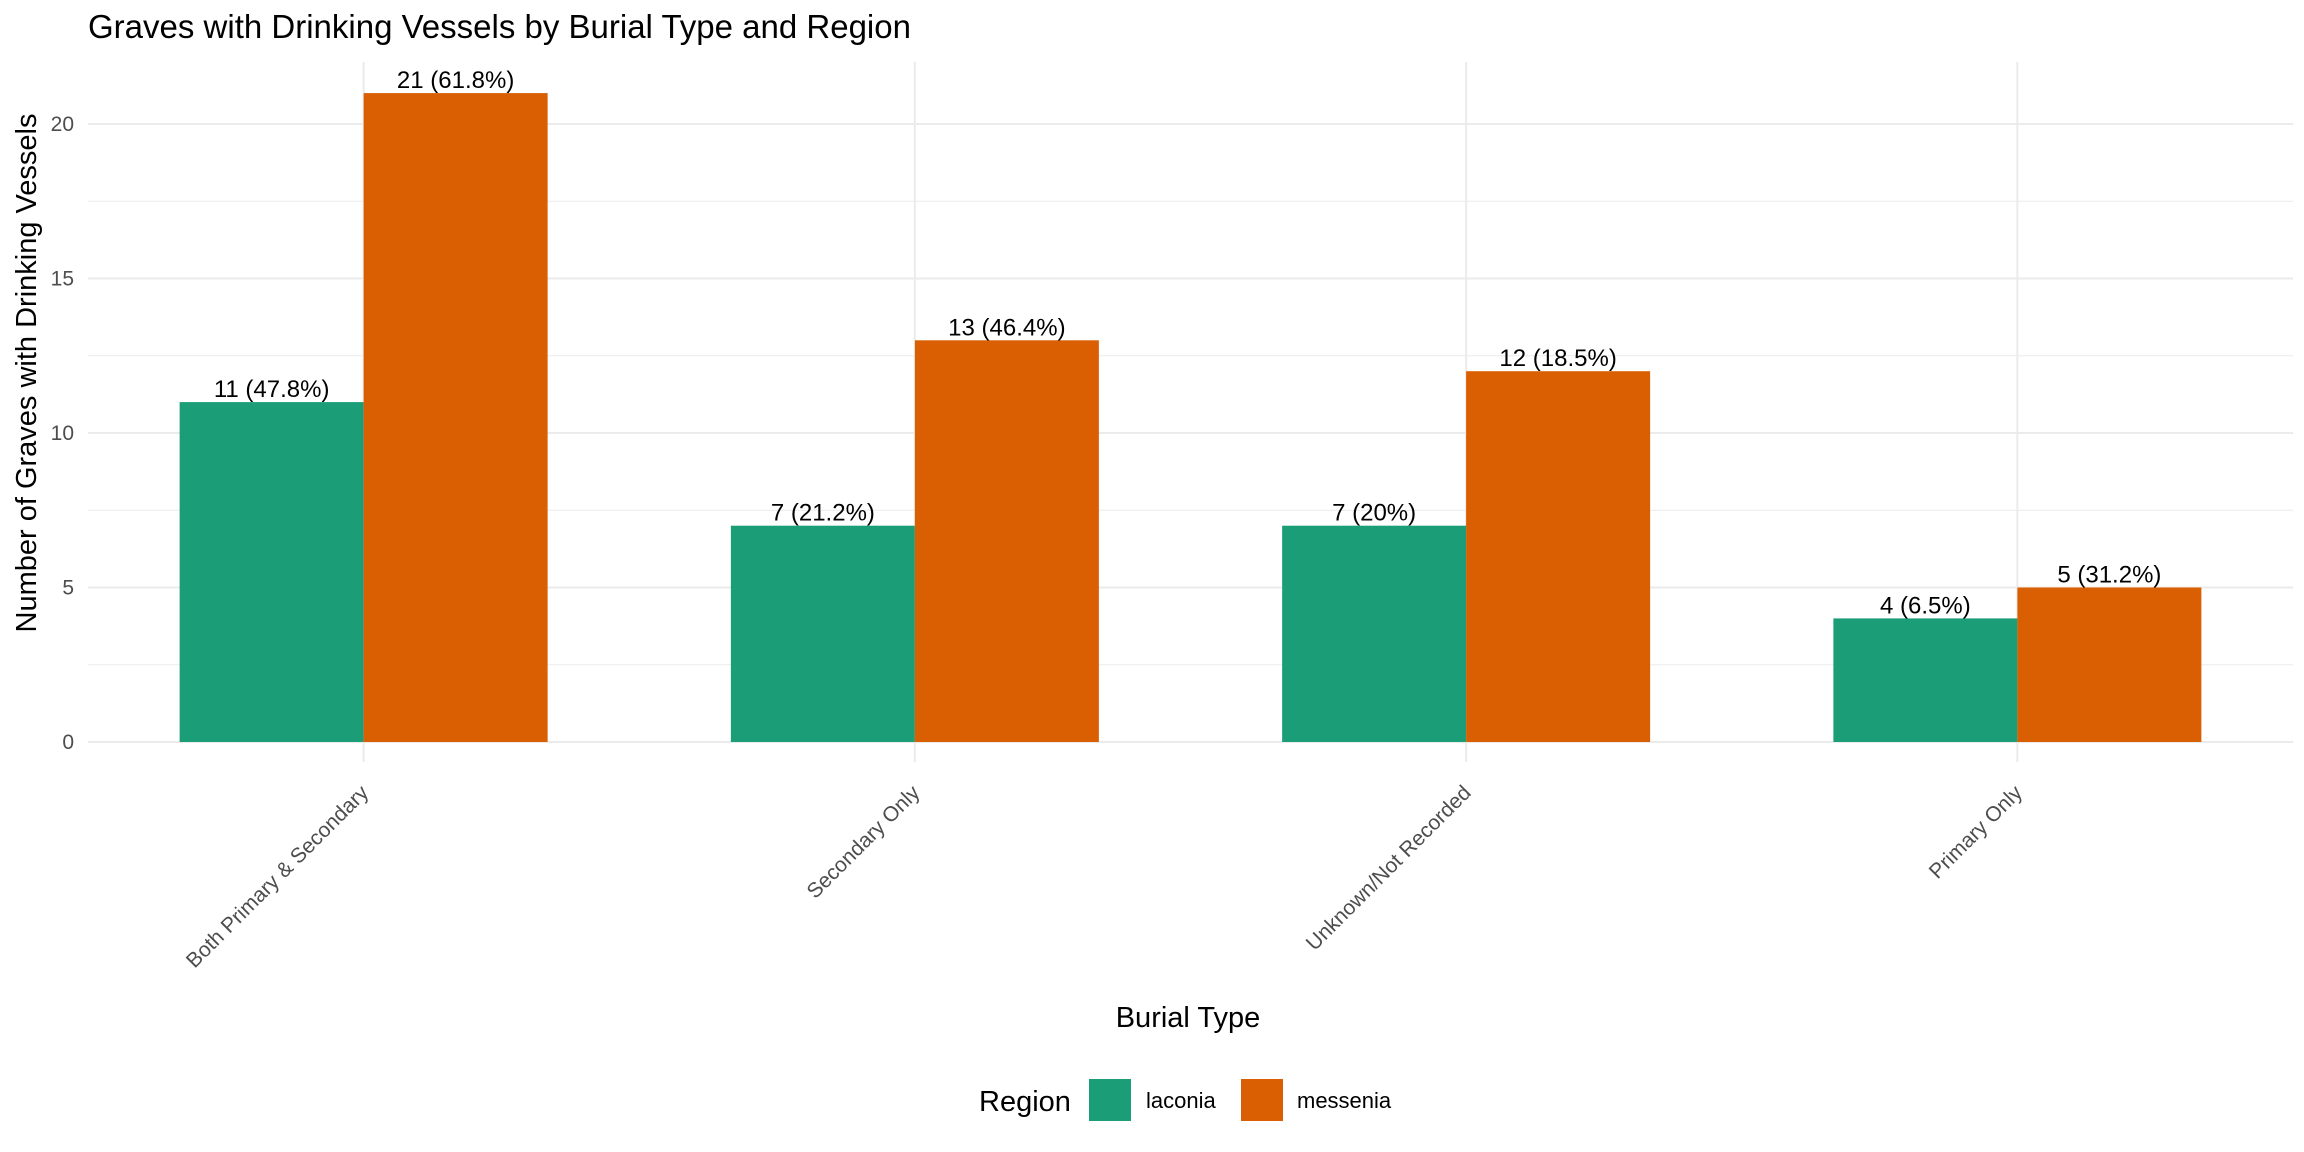 This screenshot has width=2304, height=1152. Describe the element at coordinates (1374, 513) in the screenshot. I see `bar-label-laconia: 7 (20%)` at that location.